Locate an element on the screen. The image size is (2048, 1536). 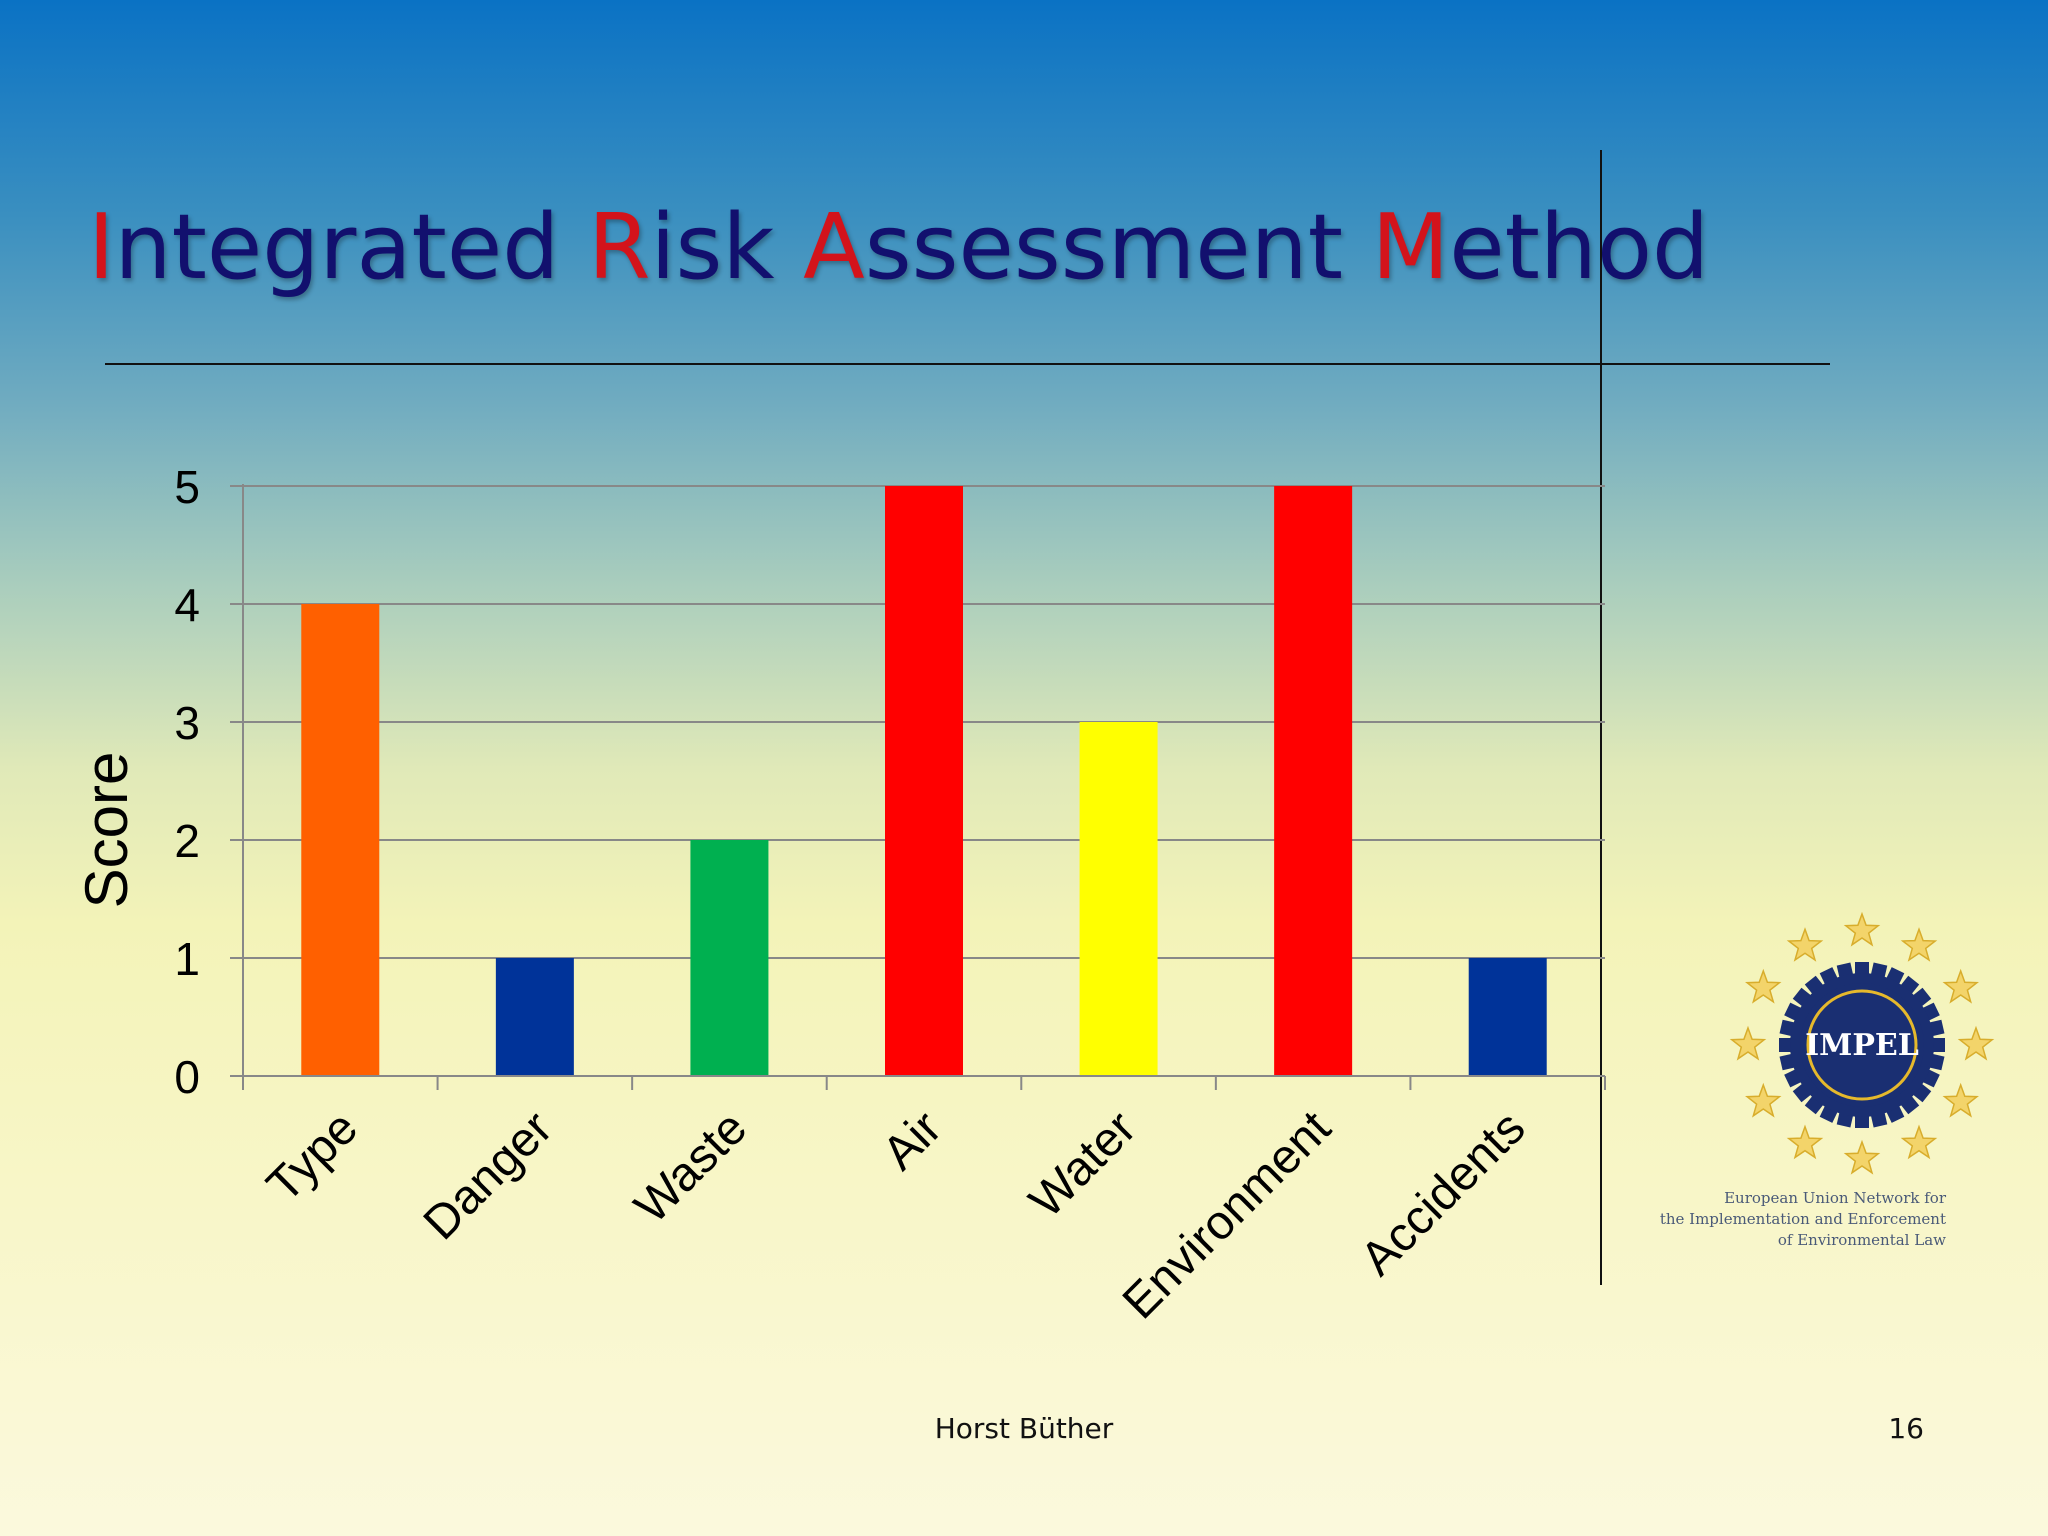
title-initial-letter: A is located at coordinates (834, 247).